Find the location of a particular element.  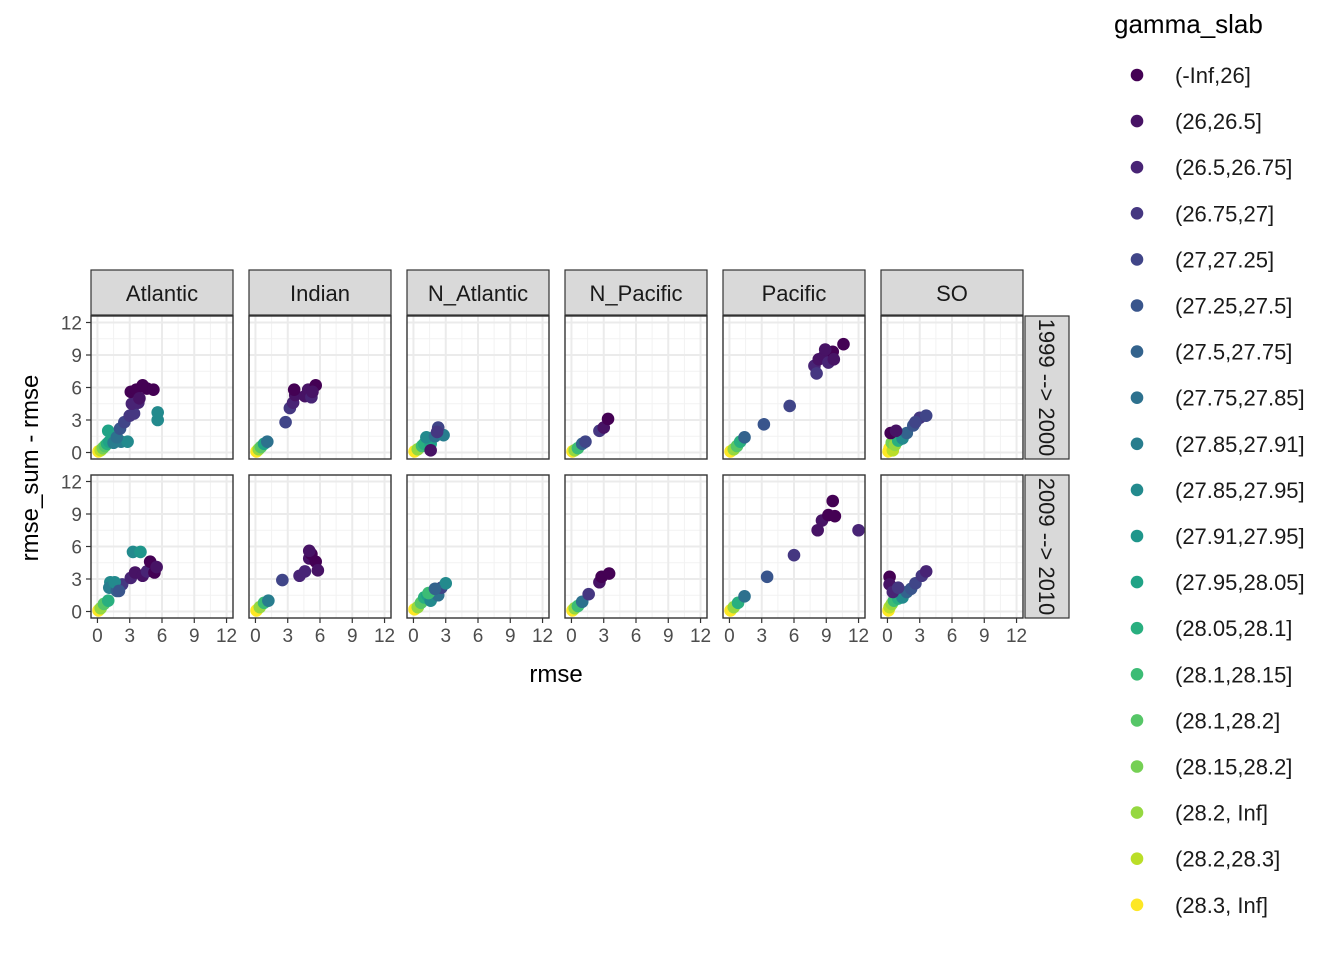

legend-label: (27.85,27.95] is located at coordinates (1240, 490).